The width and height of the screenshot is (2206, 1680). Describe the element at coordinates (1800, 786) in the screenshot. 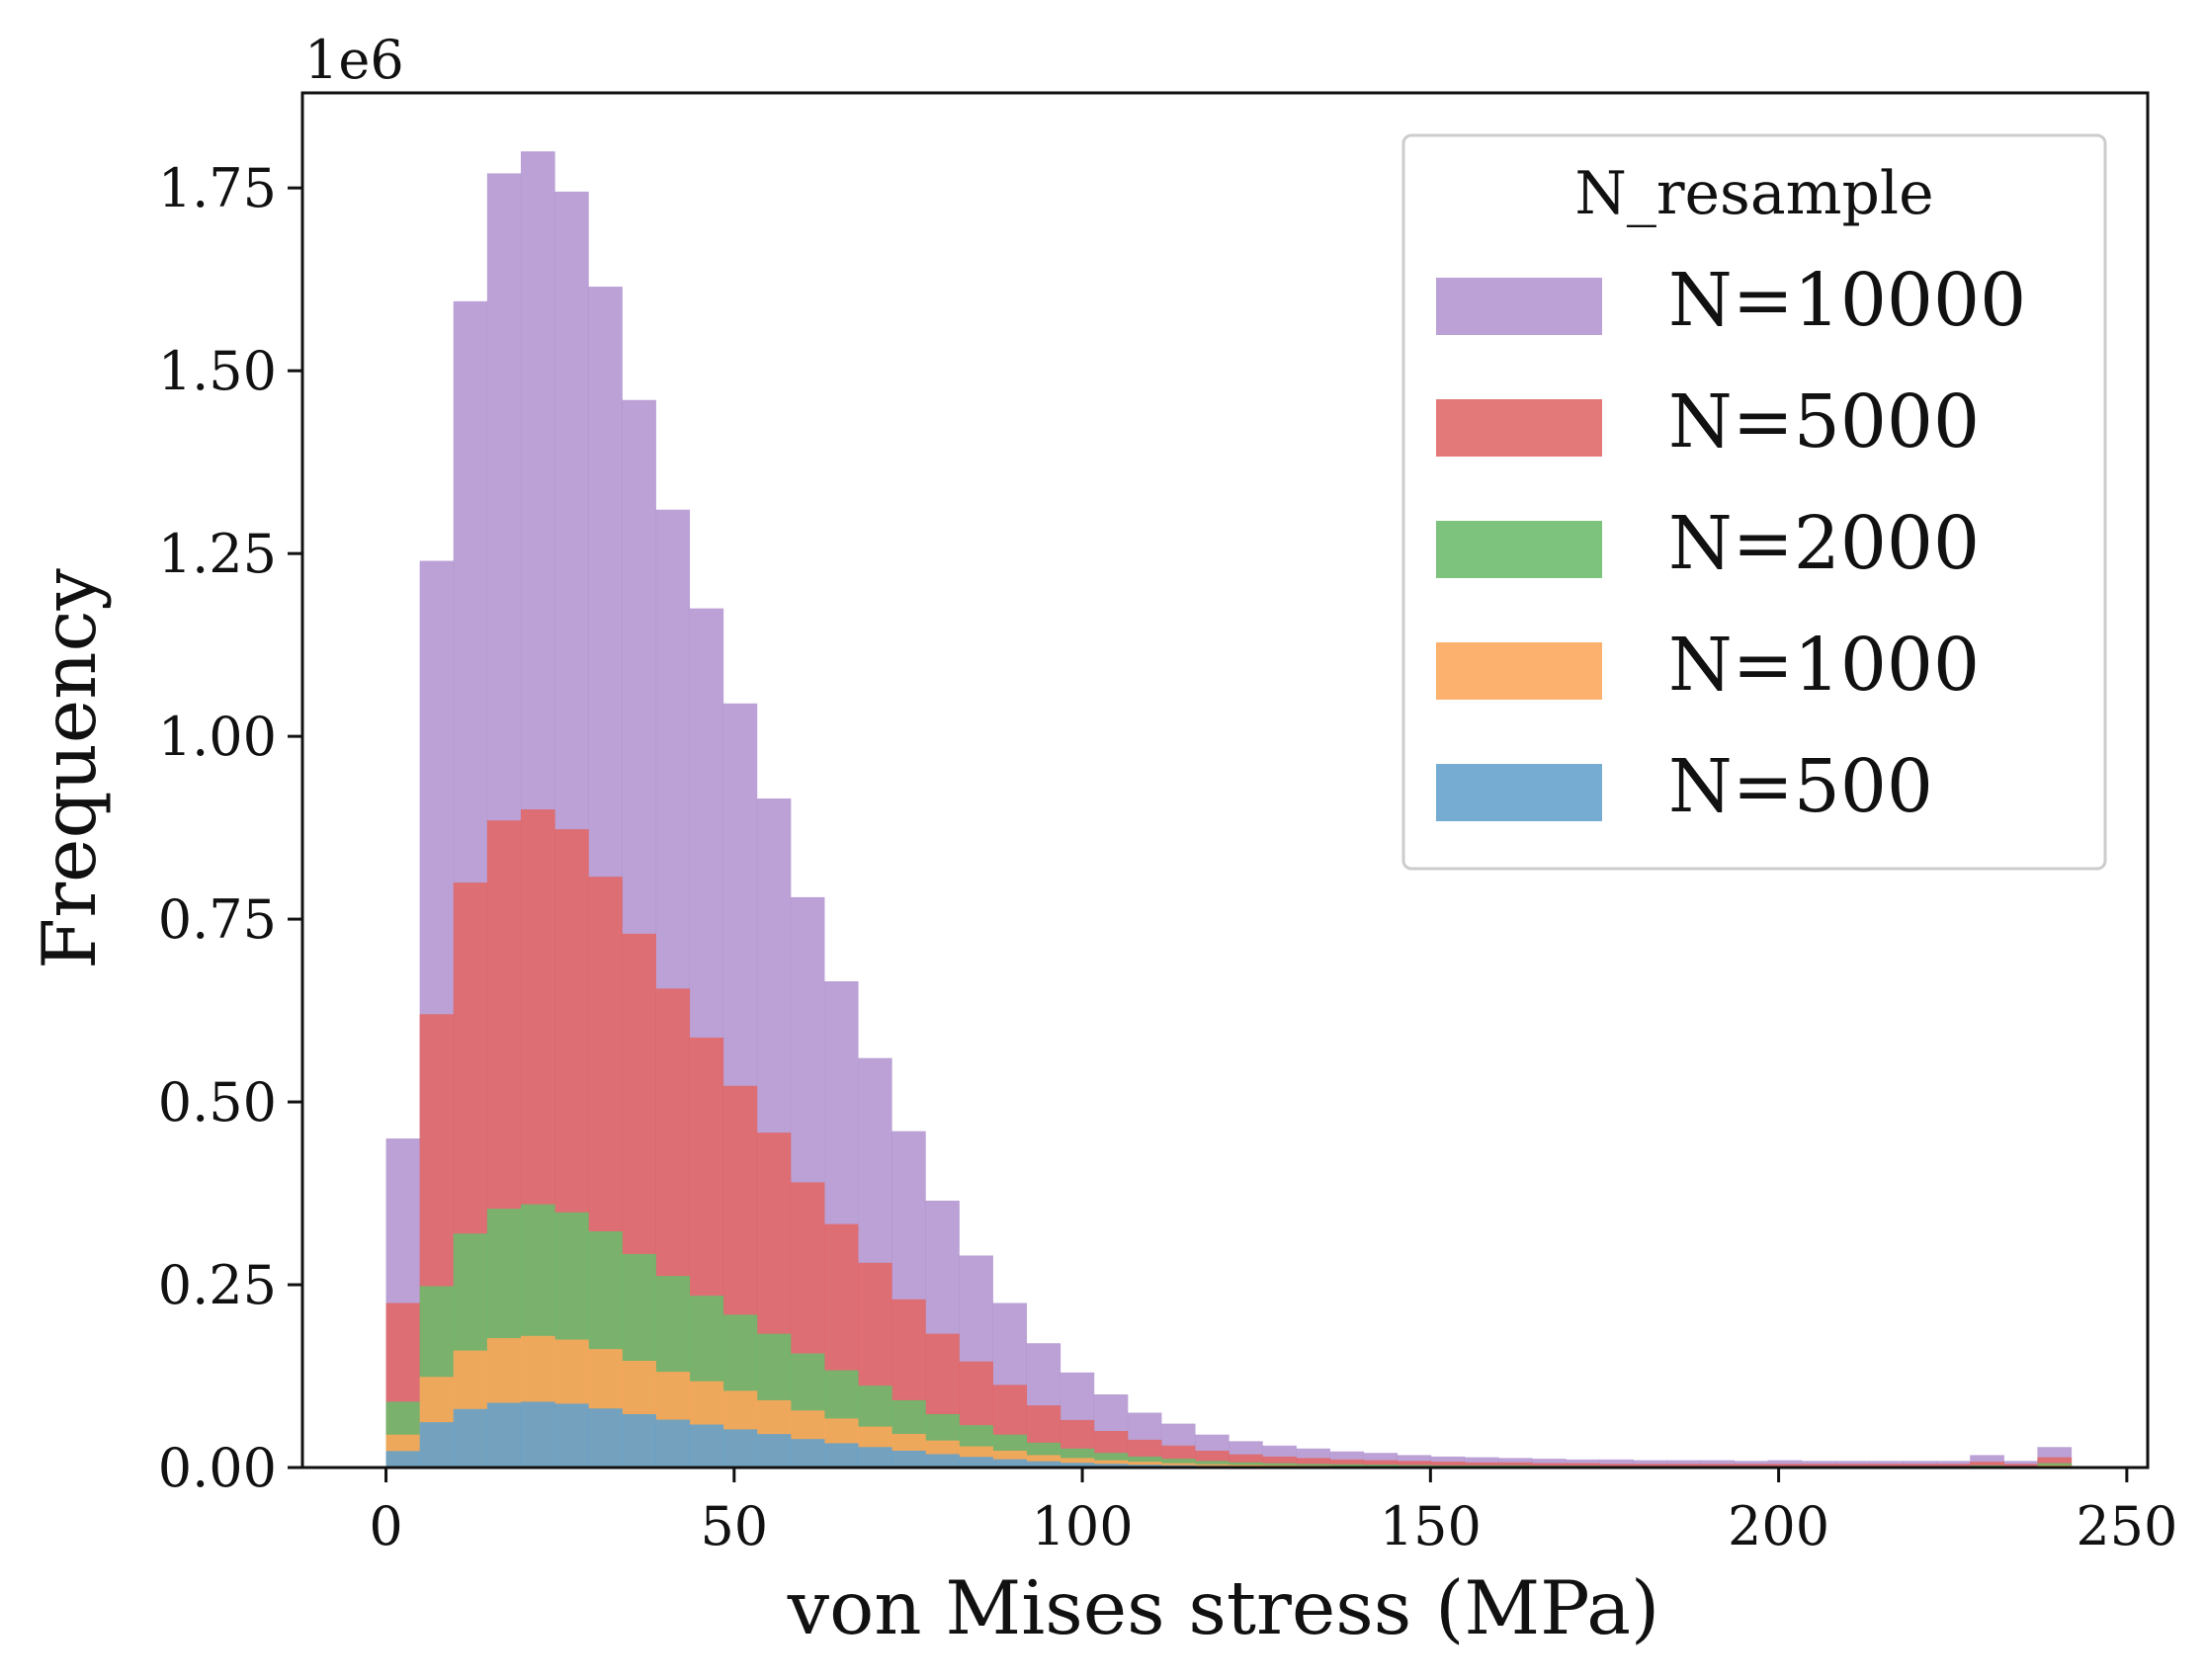

I see `legend-label: N=500` at that location.